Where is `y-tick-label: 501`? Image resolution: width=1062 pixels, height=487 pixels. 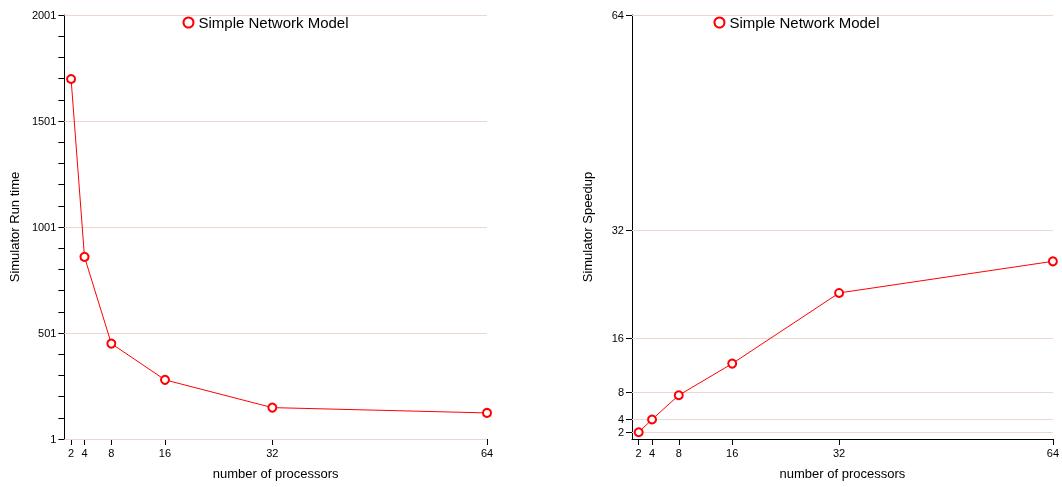
y-tick-label: 501 is located at coordinates (47, 333).